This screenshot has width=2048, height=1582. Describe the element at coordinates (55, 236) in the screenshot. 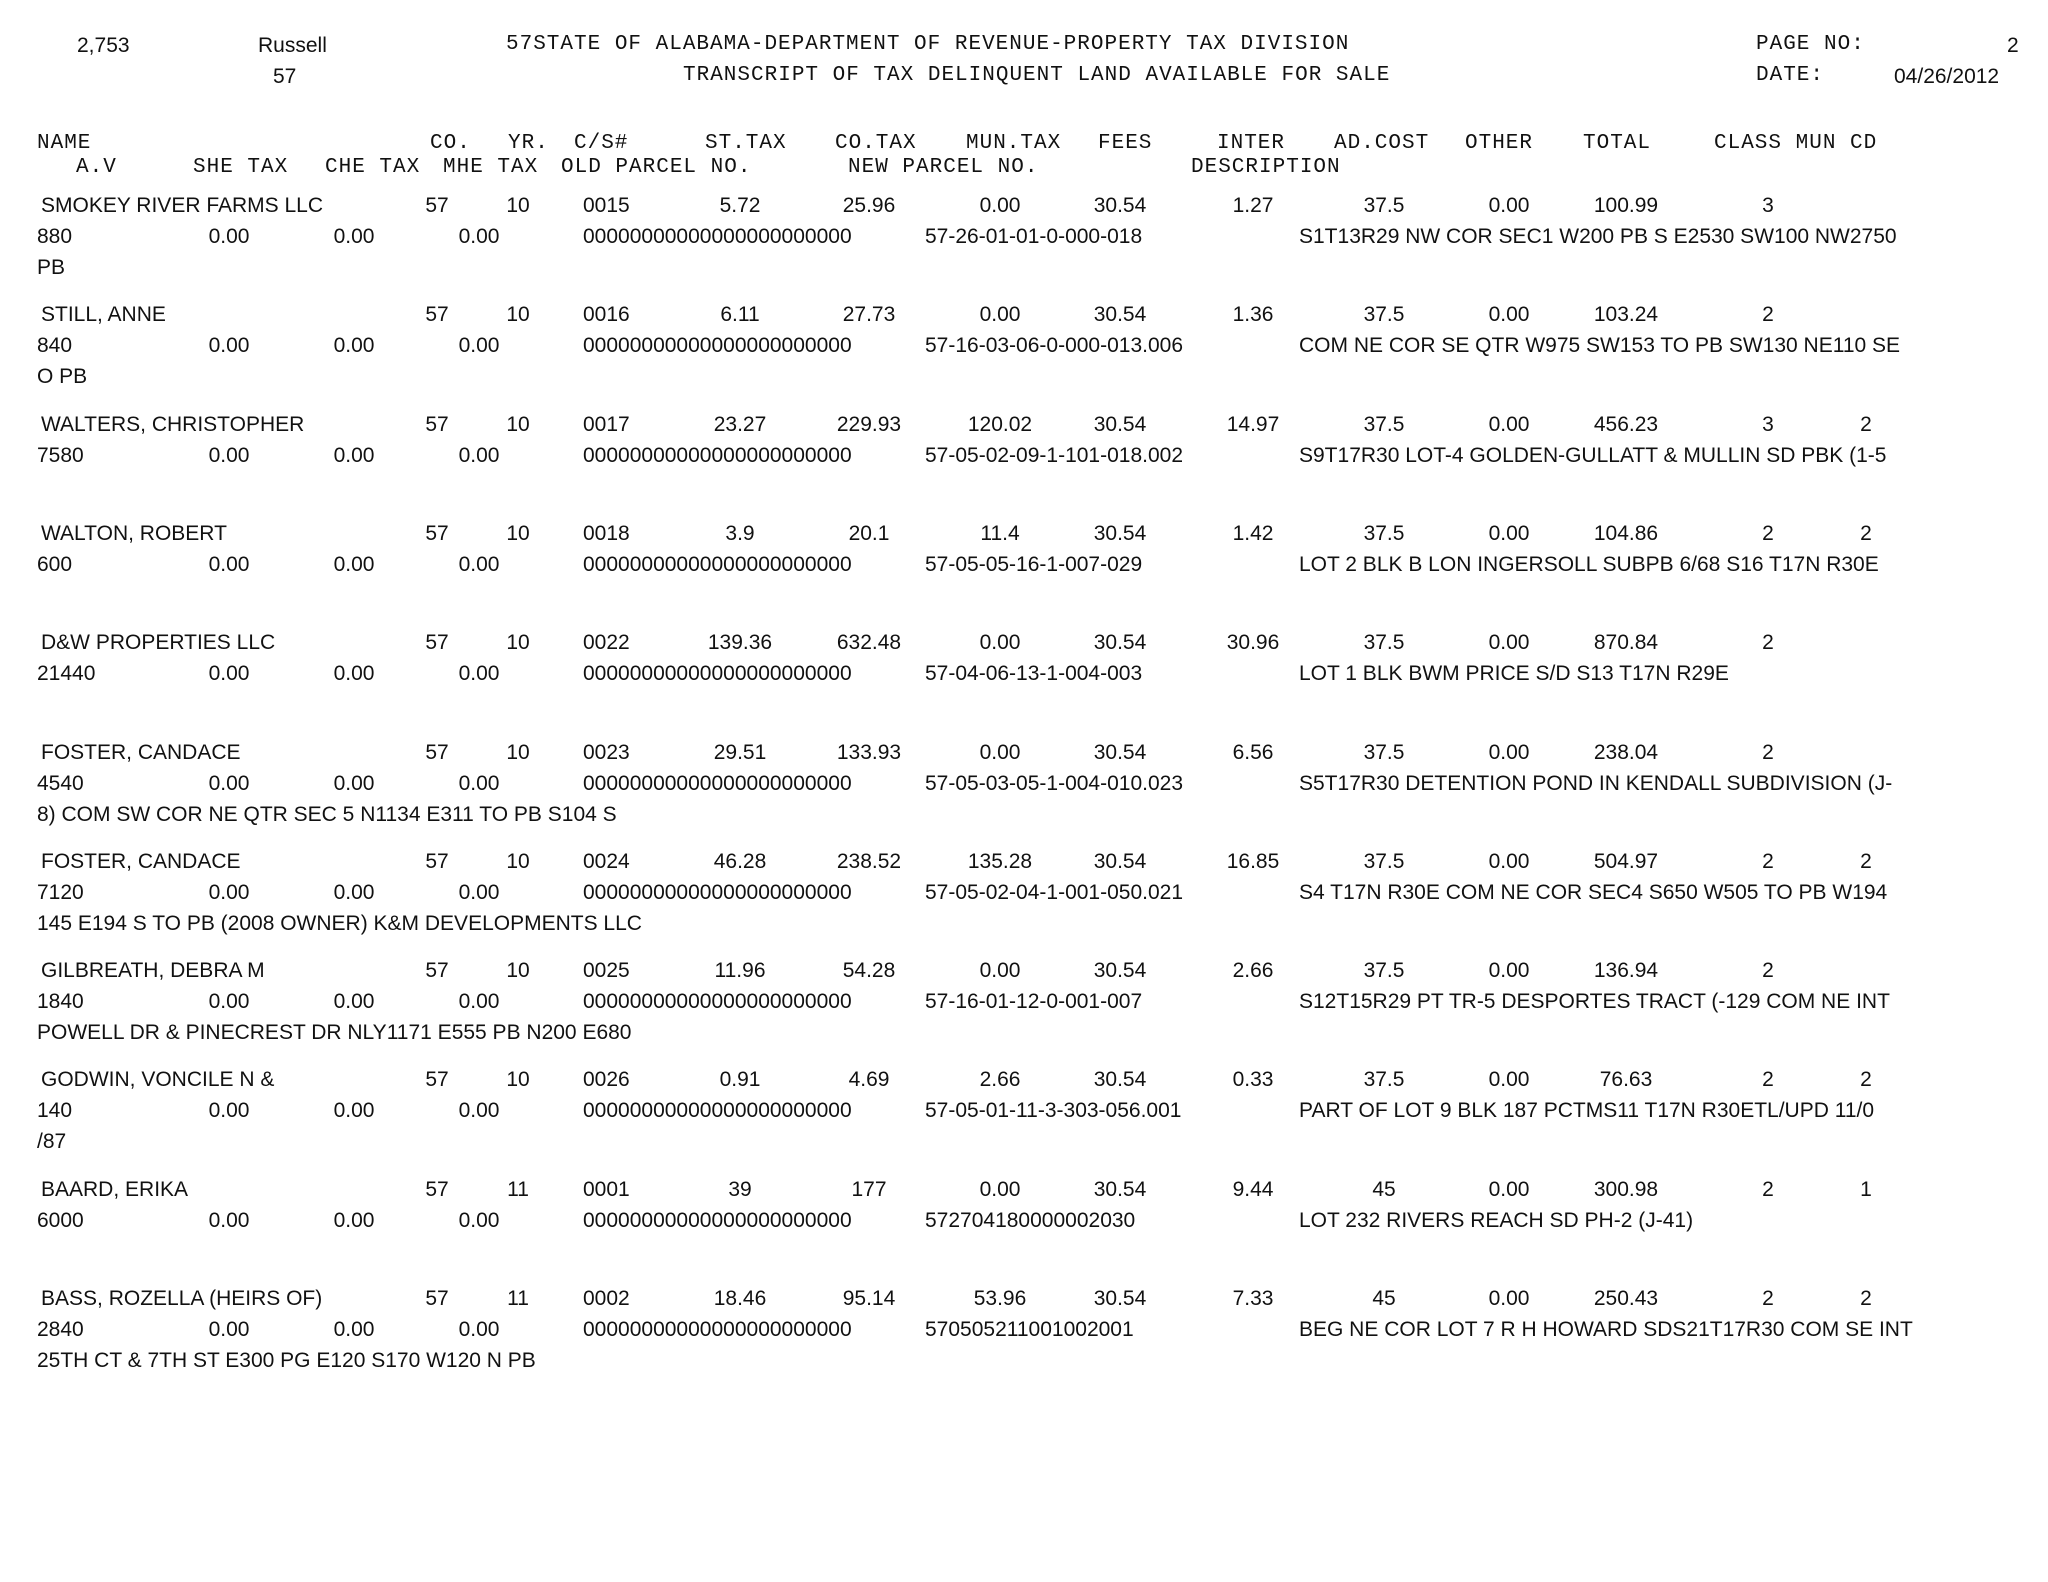

I see `cell-av: 880` at that location.